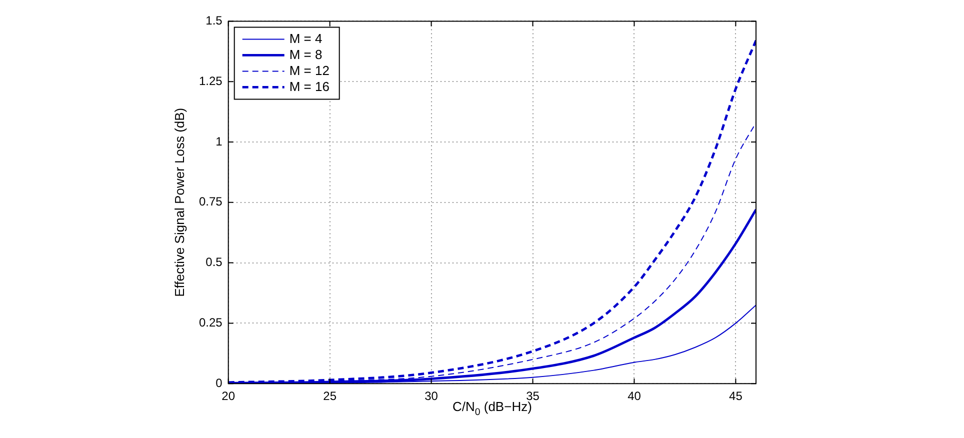 The width and height of the screenshot is (964, 438). What do you see at coordinates (736, 396) in the screenshot?
I see `x-tick-label: 45` at bounding box center [736, 396].